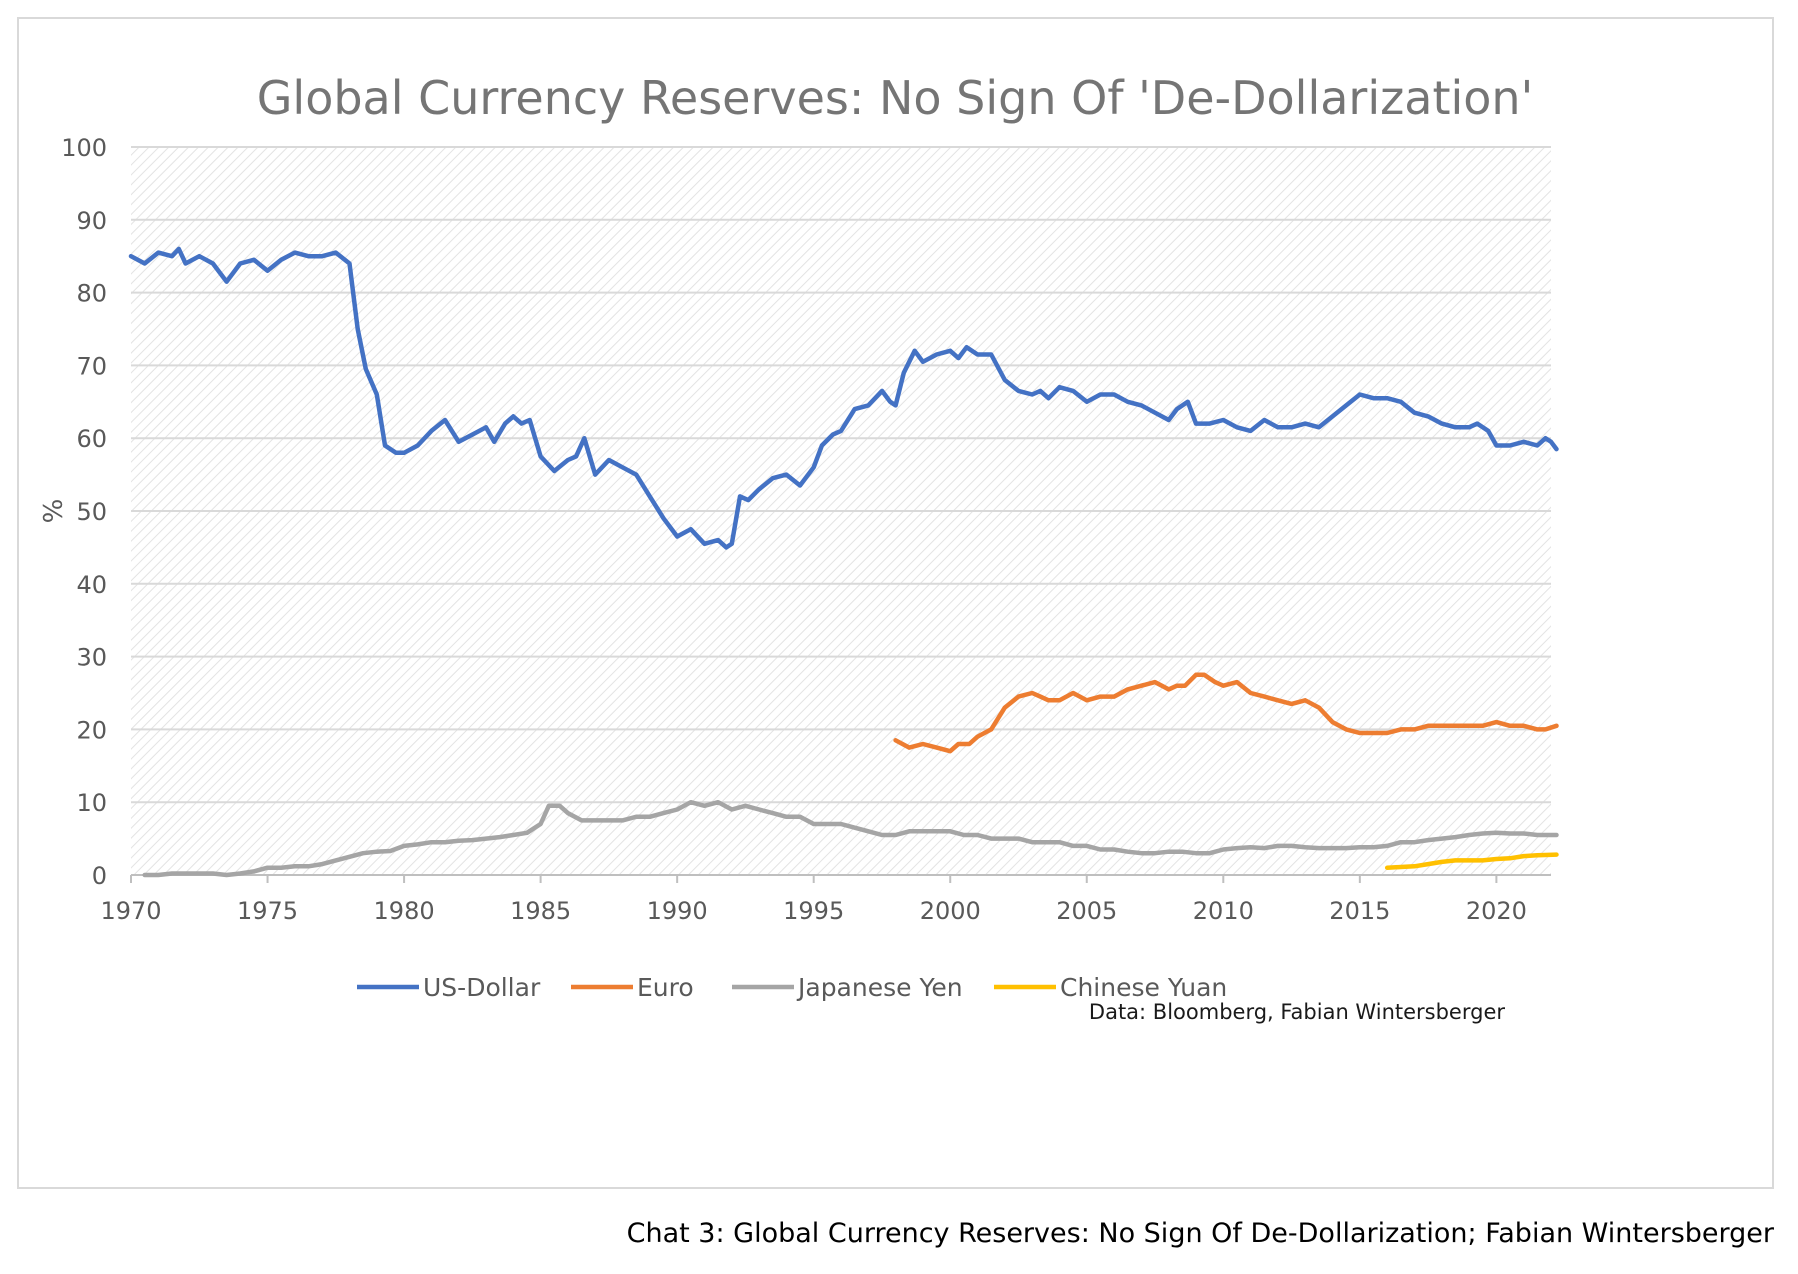  What do you see at coordinates (91, 294) in the screenshot?
I see `y-tick-label: 80` at bounding box center [91, 294].